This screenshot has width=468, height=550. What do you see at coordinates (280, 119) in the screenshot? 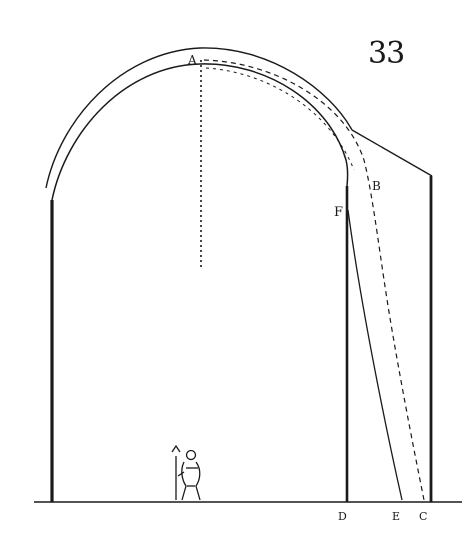
I see `thrust-line-dashed-inner` at bounding box center [280, 119].